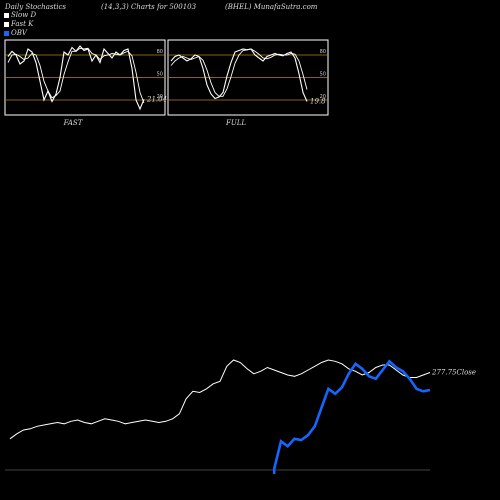 The image size is (500, 500). What do you see at coordinates (73, 123) in the screenshot?
I see `panel-label: FAST` at bounding box center [73, 123].